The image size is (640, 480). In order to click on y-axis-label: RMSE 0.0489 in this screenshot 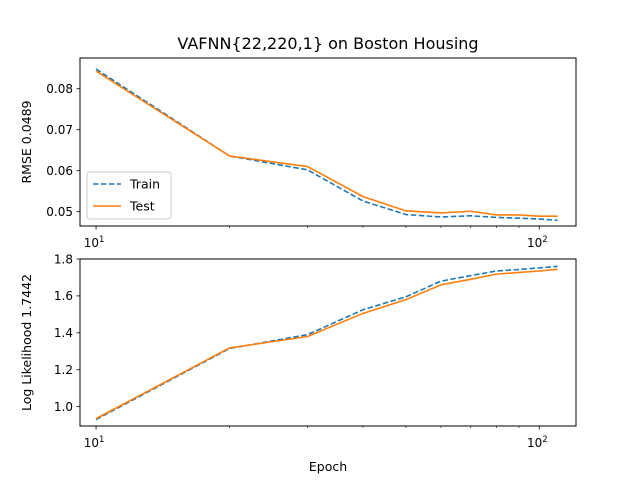, I will do `click(26, 141)`.